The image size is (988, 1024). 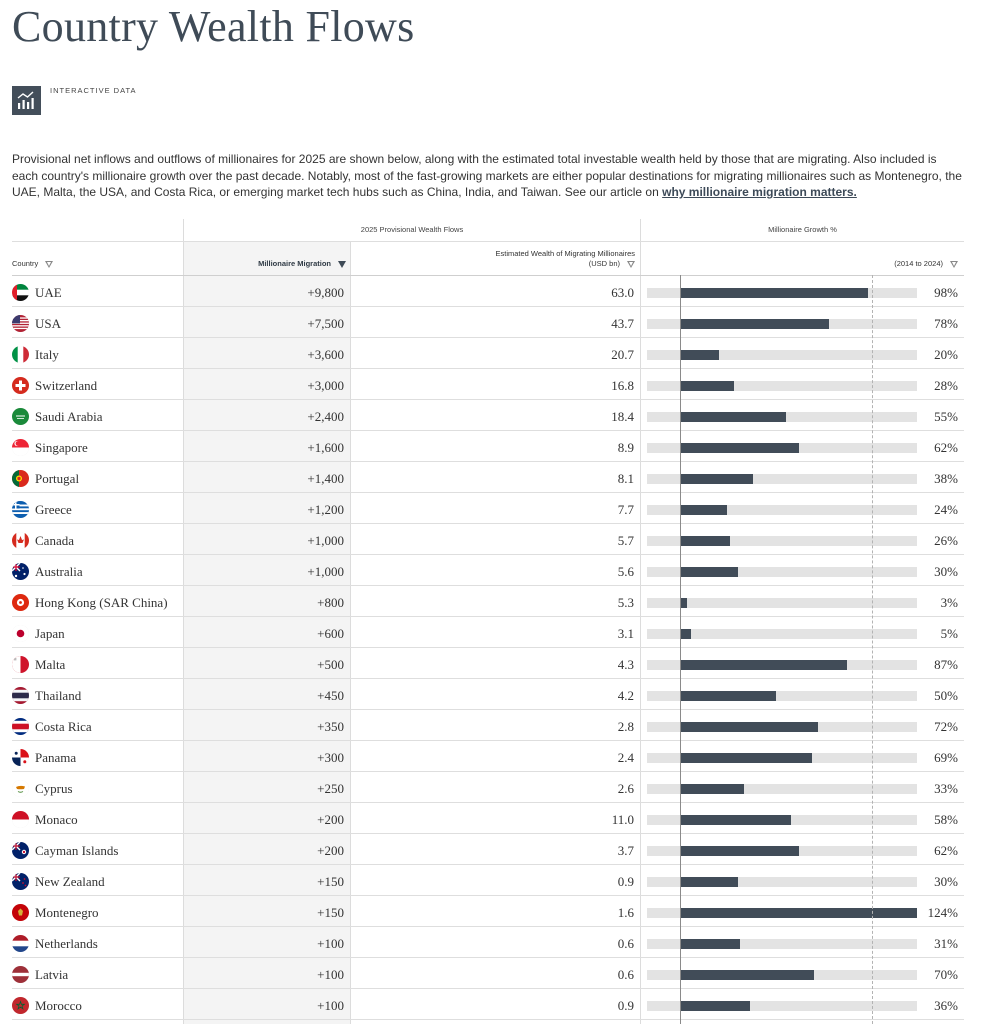 What do you see at coordinates (625, 540) in the screenshot?
I see `estimated-wealth-value: 5.7` at bounding box center [625, 540].